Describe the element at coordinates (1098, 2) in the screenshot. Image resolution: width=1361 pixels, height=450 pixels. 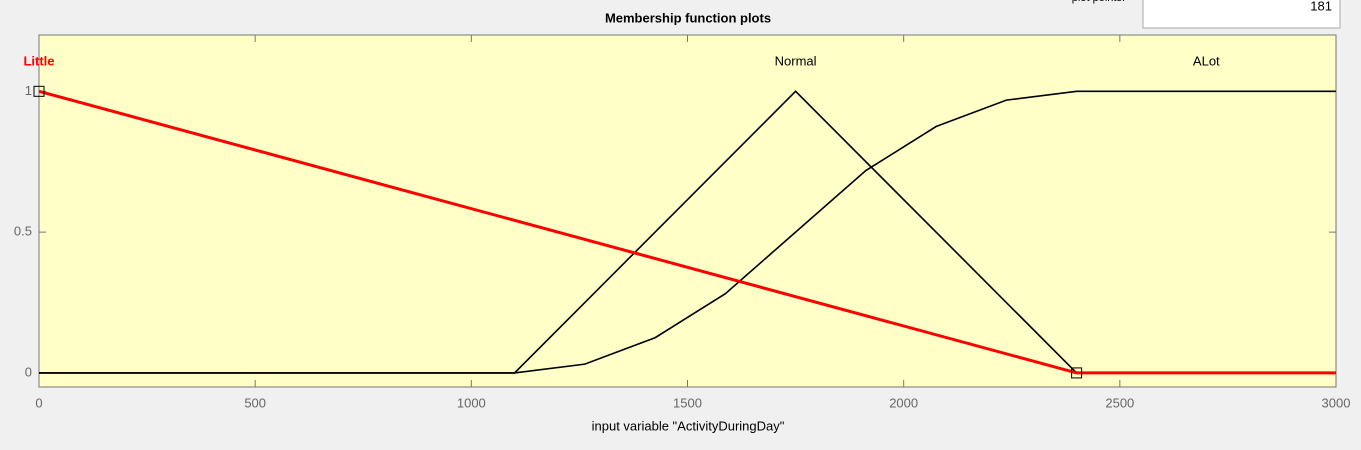
I see `plot-points-label: plot points:` at that location.